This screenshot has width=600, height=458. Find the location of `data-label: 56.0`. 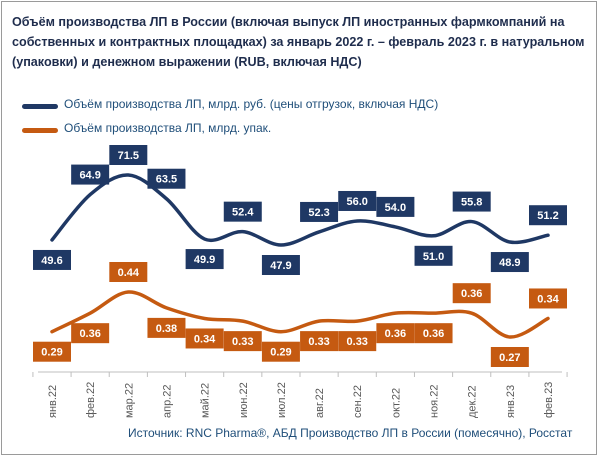

data-label: 56.0 is located at coordinates (357, 202).